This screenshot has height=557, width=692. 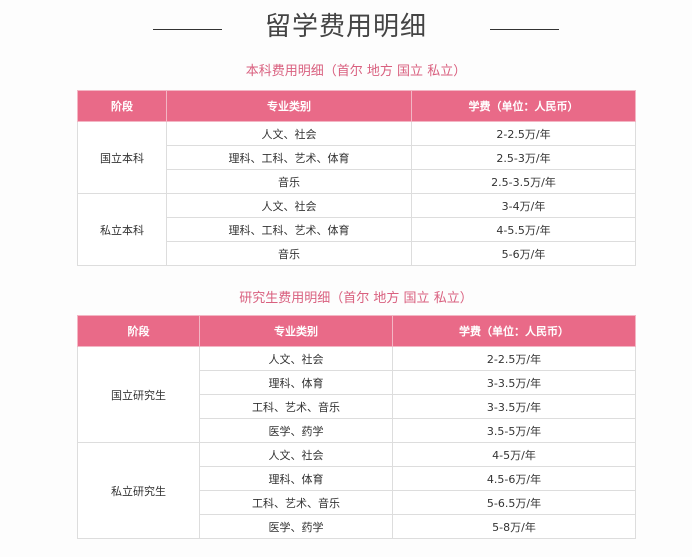 I want to click on table-row: 私立本科 人文、社会 3-4万/年, so click(x=356, y=229).